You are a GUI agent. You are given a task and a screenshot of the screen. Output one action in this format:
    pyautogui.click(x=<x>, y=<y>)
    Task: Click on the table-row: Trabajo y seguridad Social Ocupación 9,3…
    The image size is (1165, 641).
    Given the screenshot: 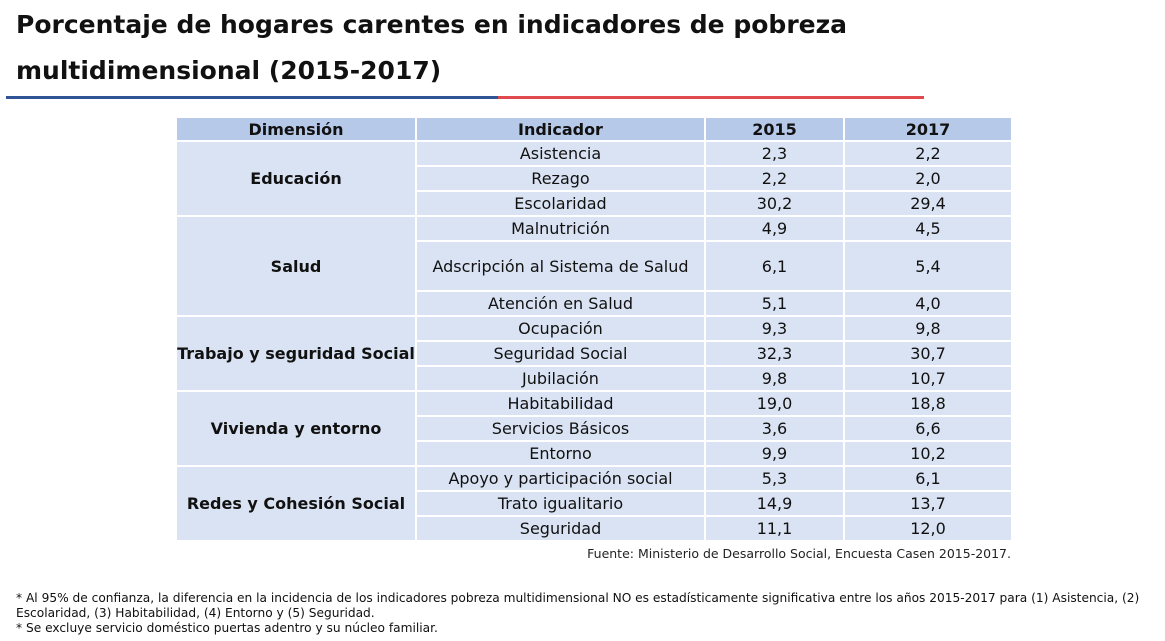 What is the action you would take?
    pyautogui.click(x=594, y=354)
    